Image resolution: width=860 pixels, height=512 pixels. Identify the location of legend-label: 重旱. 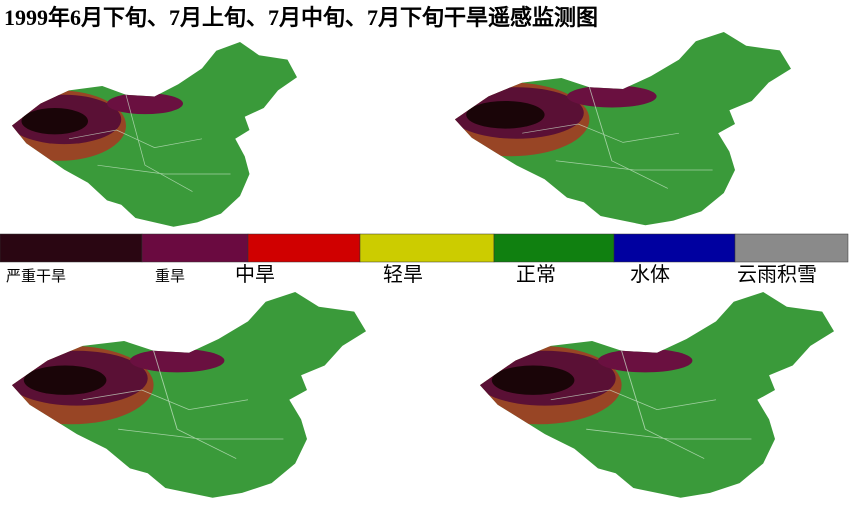
(170, 276).